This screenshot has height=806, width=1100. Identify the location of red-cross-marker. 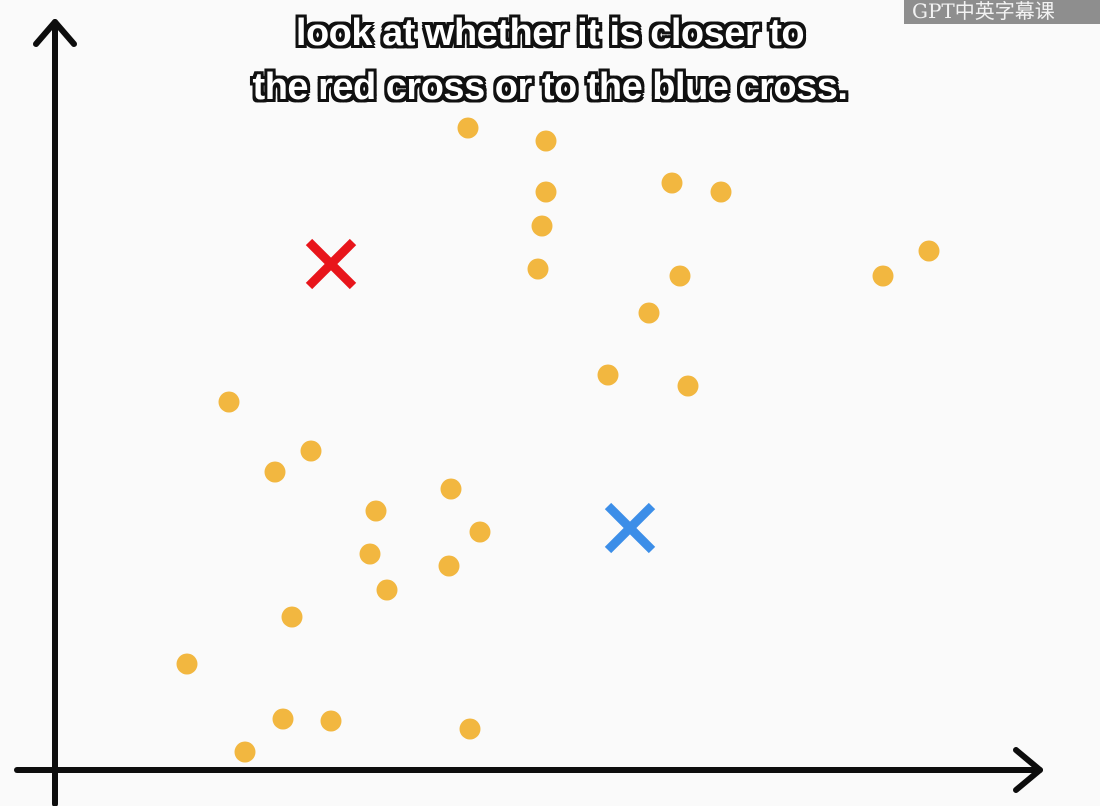
(331, 264).